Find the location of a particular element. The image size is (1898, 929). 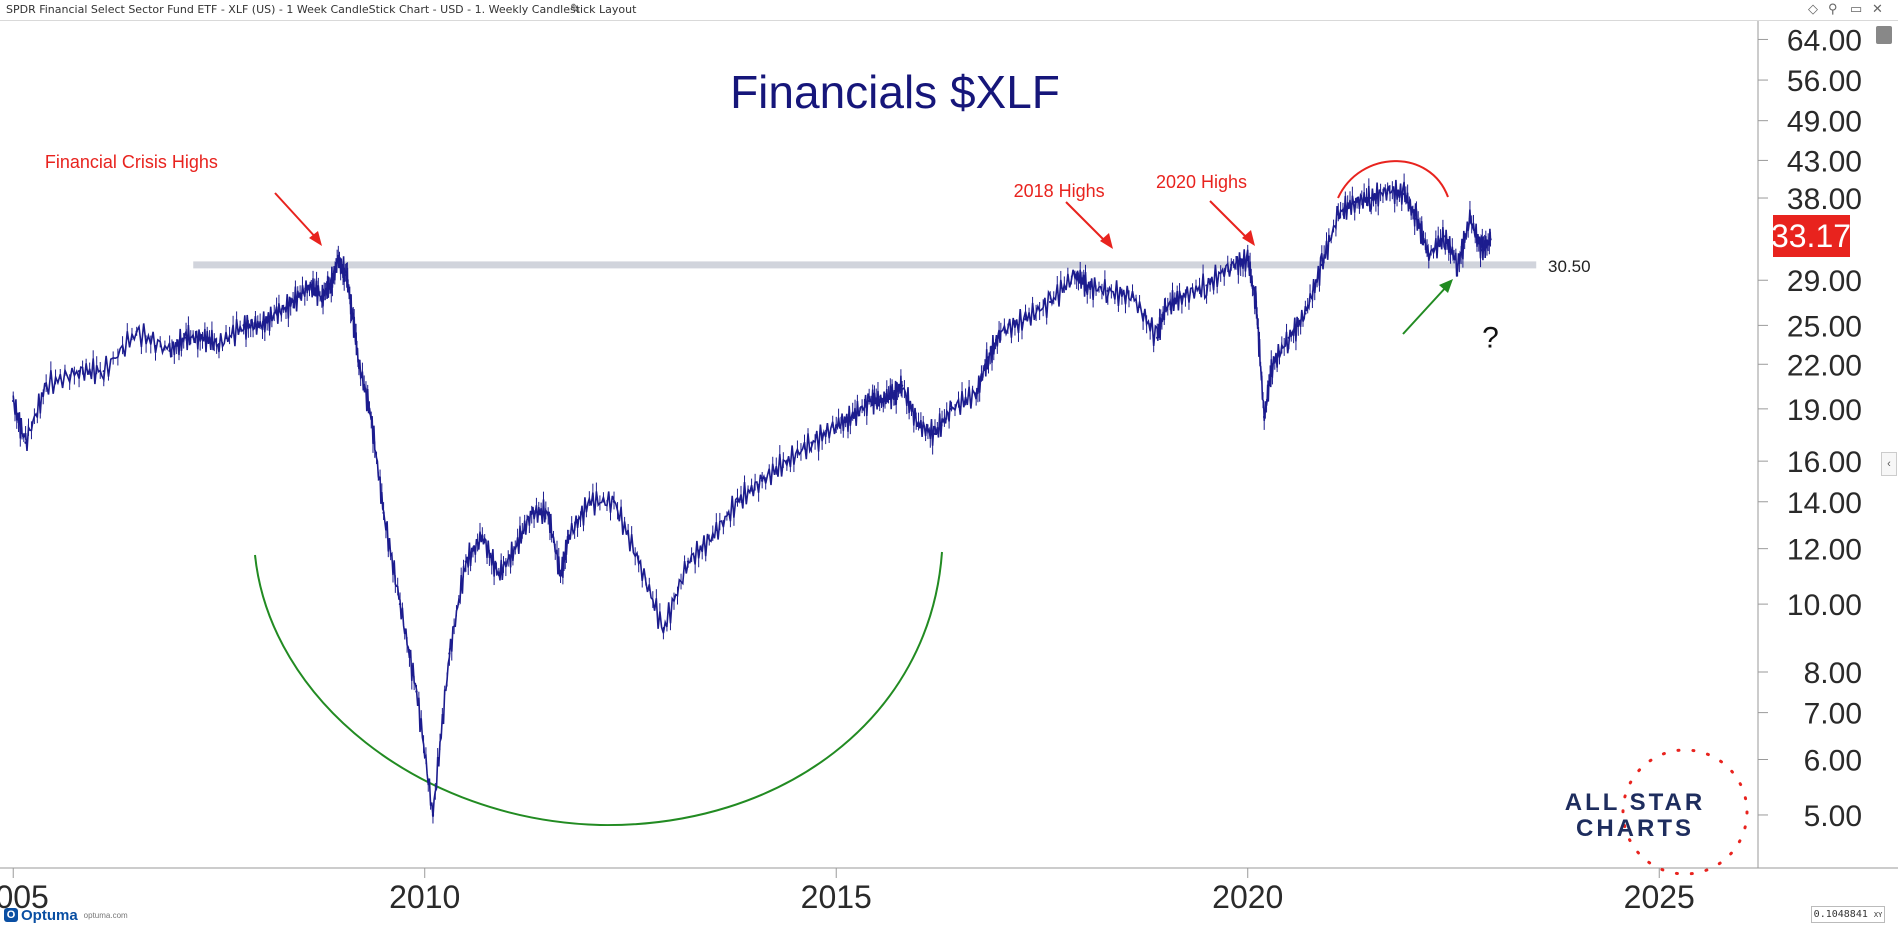

optuma-url: optuma.com is located at coordinates (105, 915).